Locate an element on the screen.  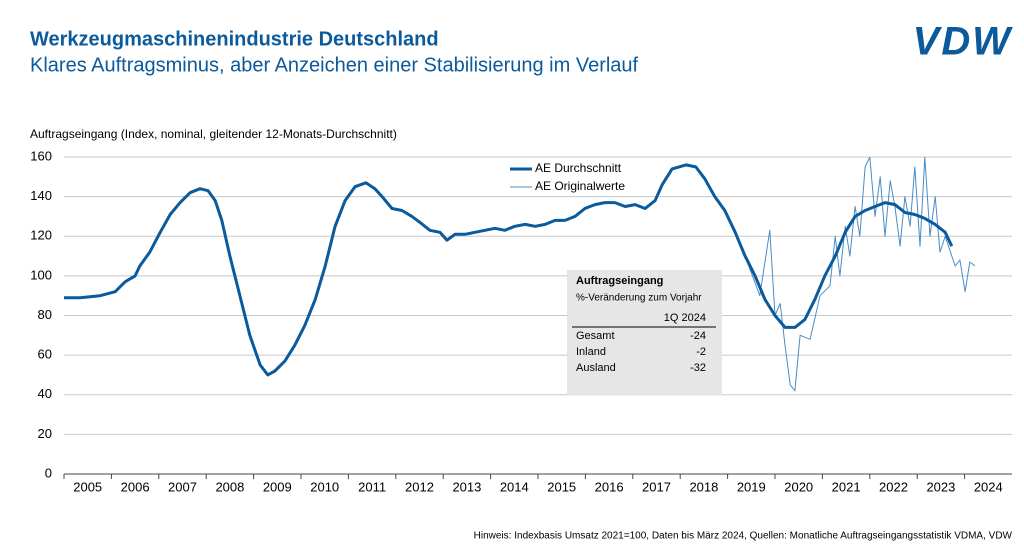
legend-label: AE Originalwerte is located at coordinates (580, 186).